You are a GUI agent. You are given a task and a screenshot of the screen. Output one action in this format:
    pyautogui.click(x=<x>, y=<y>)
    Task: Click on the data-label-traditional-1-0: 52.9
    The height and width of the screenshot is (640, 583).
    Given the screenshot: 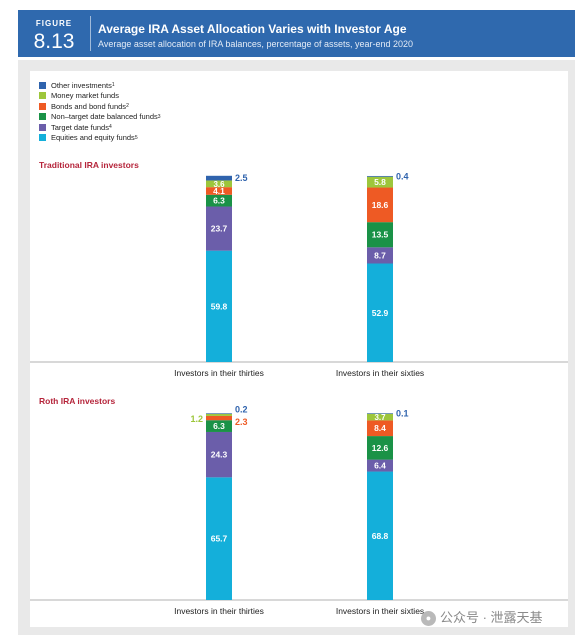 What is the action you would take?
    pyautogui.click(x=380, y=313)
    